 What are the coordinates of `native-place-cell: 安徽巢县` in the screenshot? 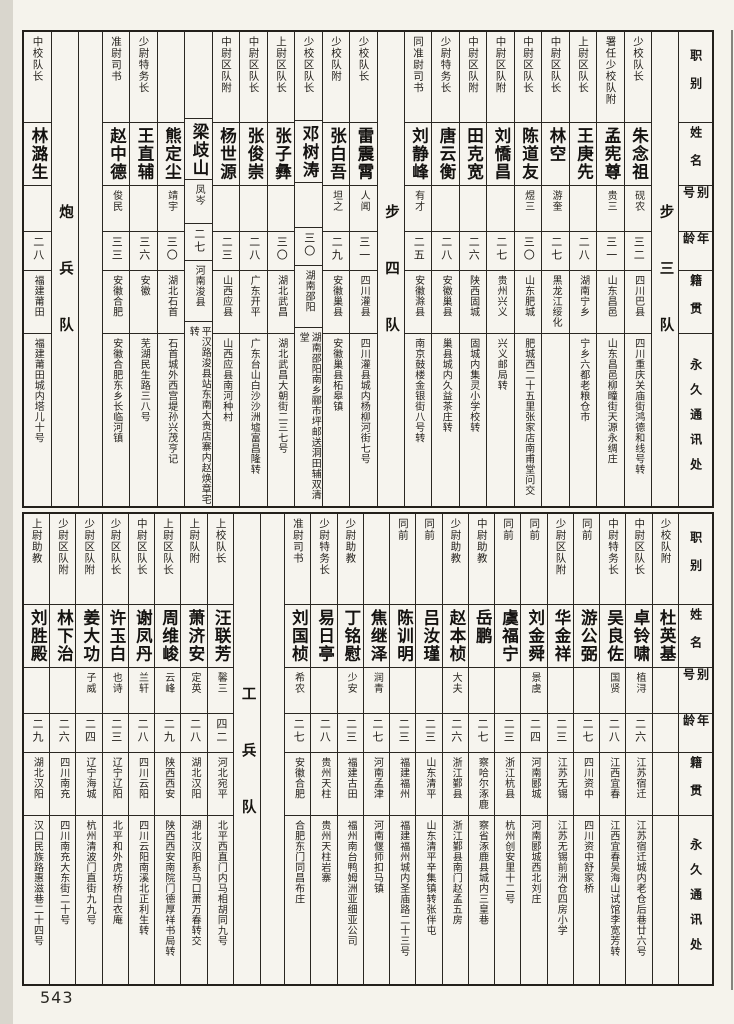 It's located at (445, 302).